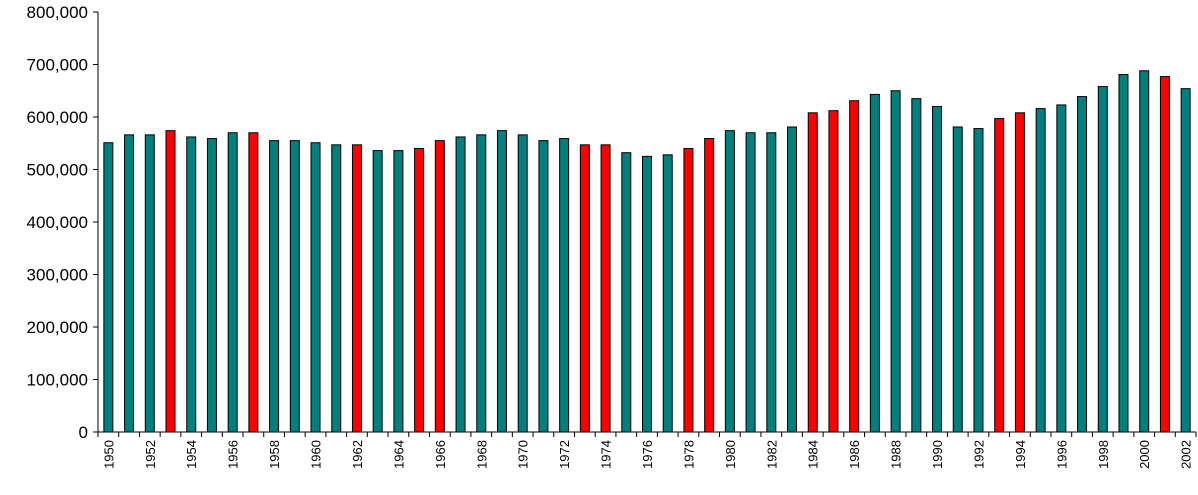 The height and width of the screenshot is (495, 1198). I want to click on bar-1970, so click(522, 283).